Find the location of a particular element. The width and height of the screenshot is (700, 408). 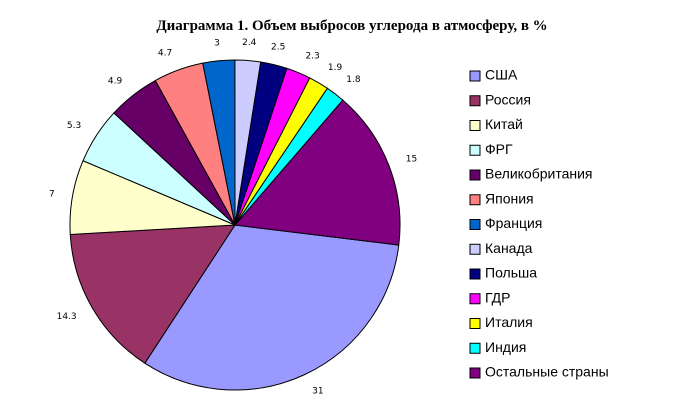

legend-label: Россия is located at coordinates (508, 99).